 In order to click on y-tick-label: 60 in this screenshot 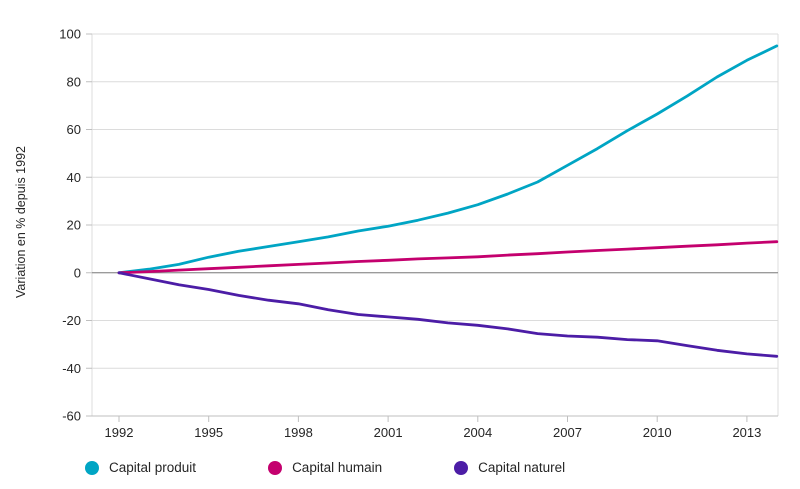, I will do `click(74, 129)`.